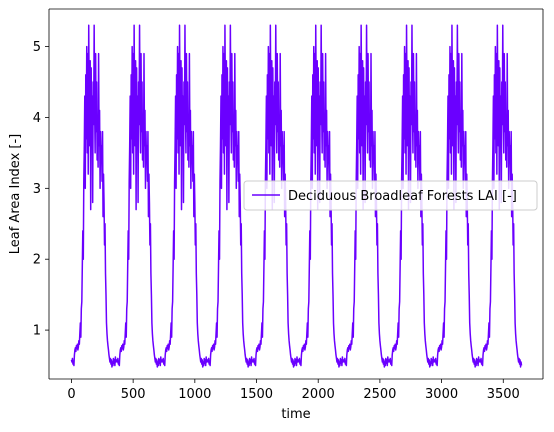 Image resolution: width=554 pixels, height=432 pixels. I want to click on y-tick-label: 3, so click(37, 189).